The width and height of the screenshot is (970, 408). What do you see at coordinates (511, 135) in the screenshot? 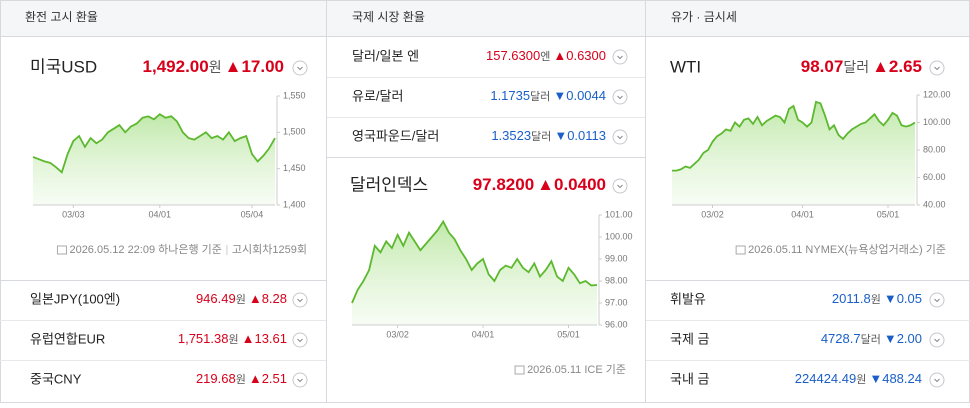
I see `price: 1.3523` at bounding box center [511, 135].